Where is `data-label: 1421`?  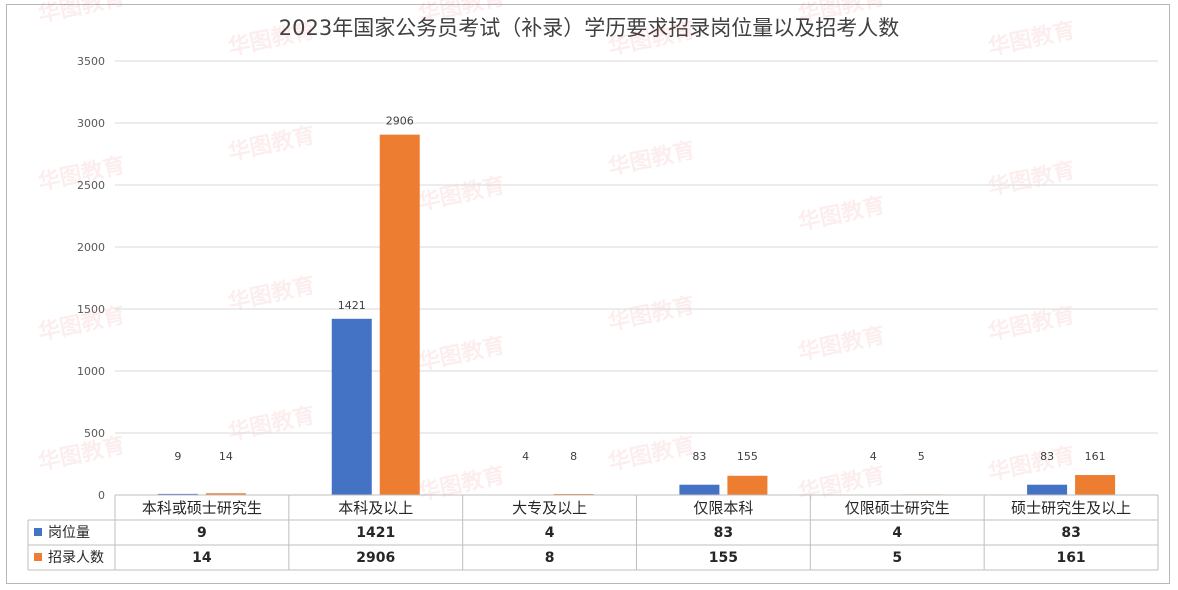 data-label: 1421 is located at coordinates (352, 305).